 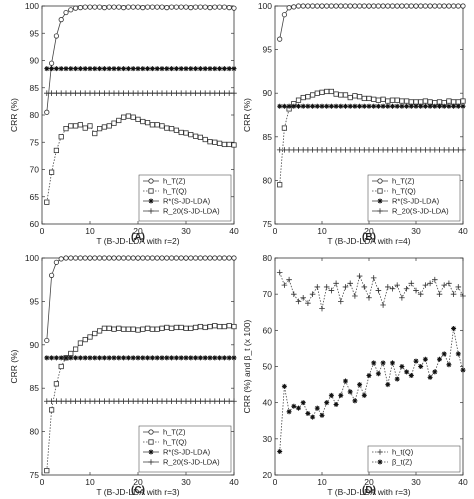 What do you see at coordinates (140, 401) in the screenshot?
I see `series-plus` at bounding box center [140, 401].